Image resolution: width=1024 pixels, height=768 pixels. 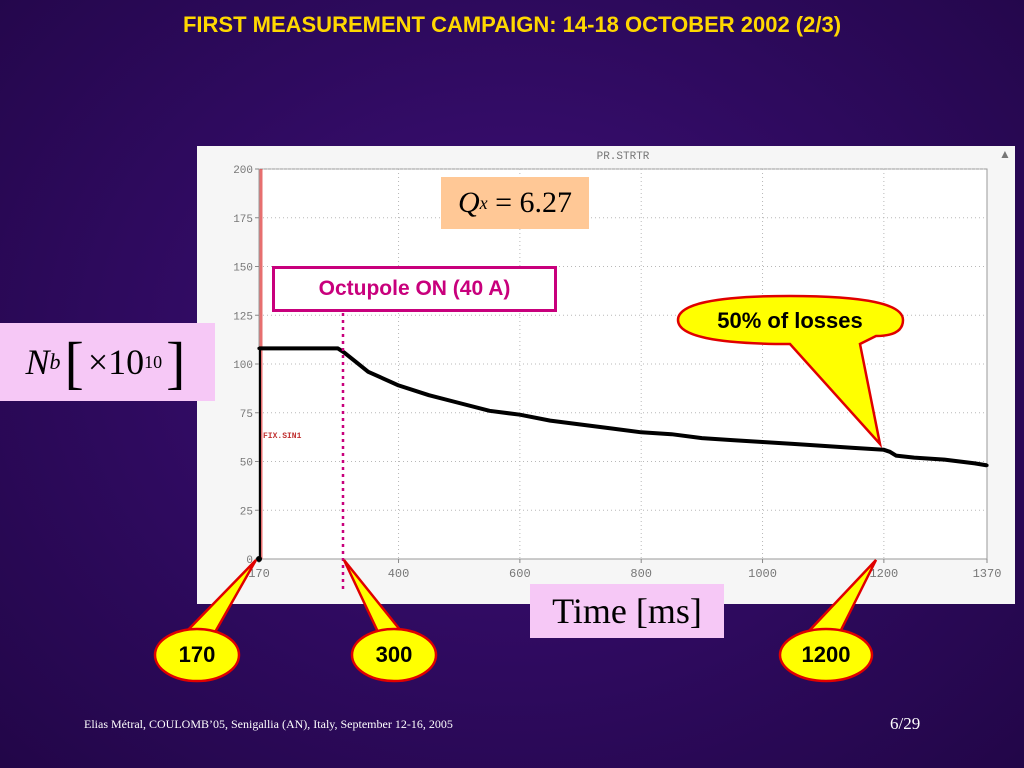 What do you see at coordinates (841, 598) in the screenshot?
I see `marker-1200-pointer` at bounding box center [841, 598].